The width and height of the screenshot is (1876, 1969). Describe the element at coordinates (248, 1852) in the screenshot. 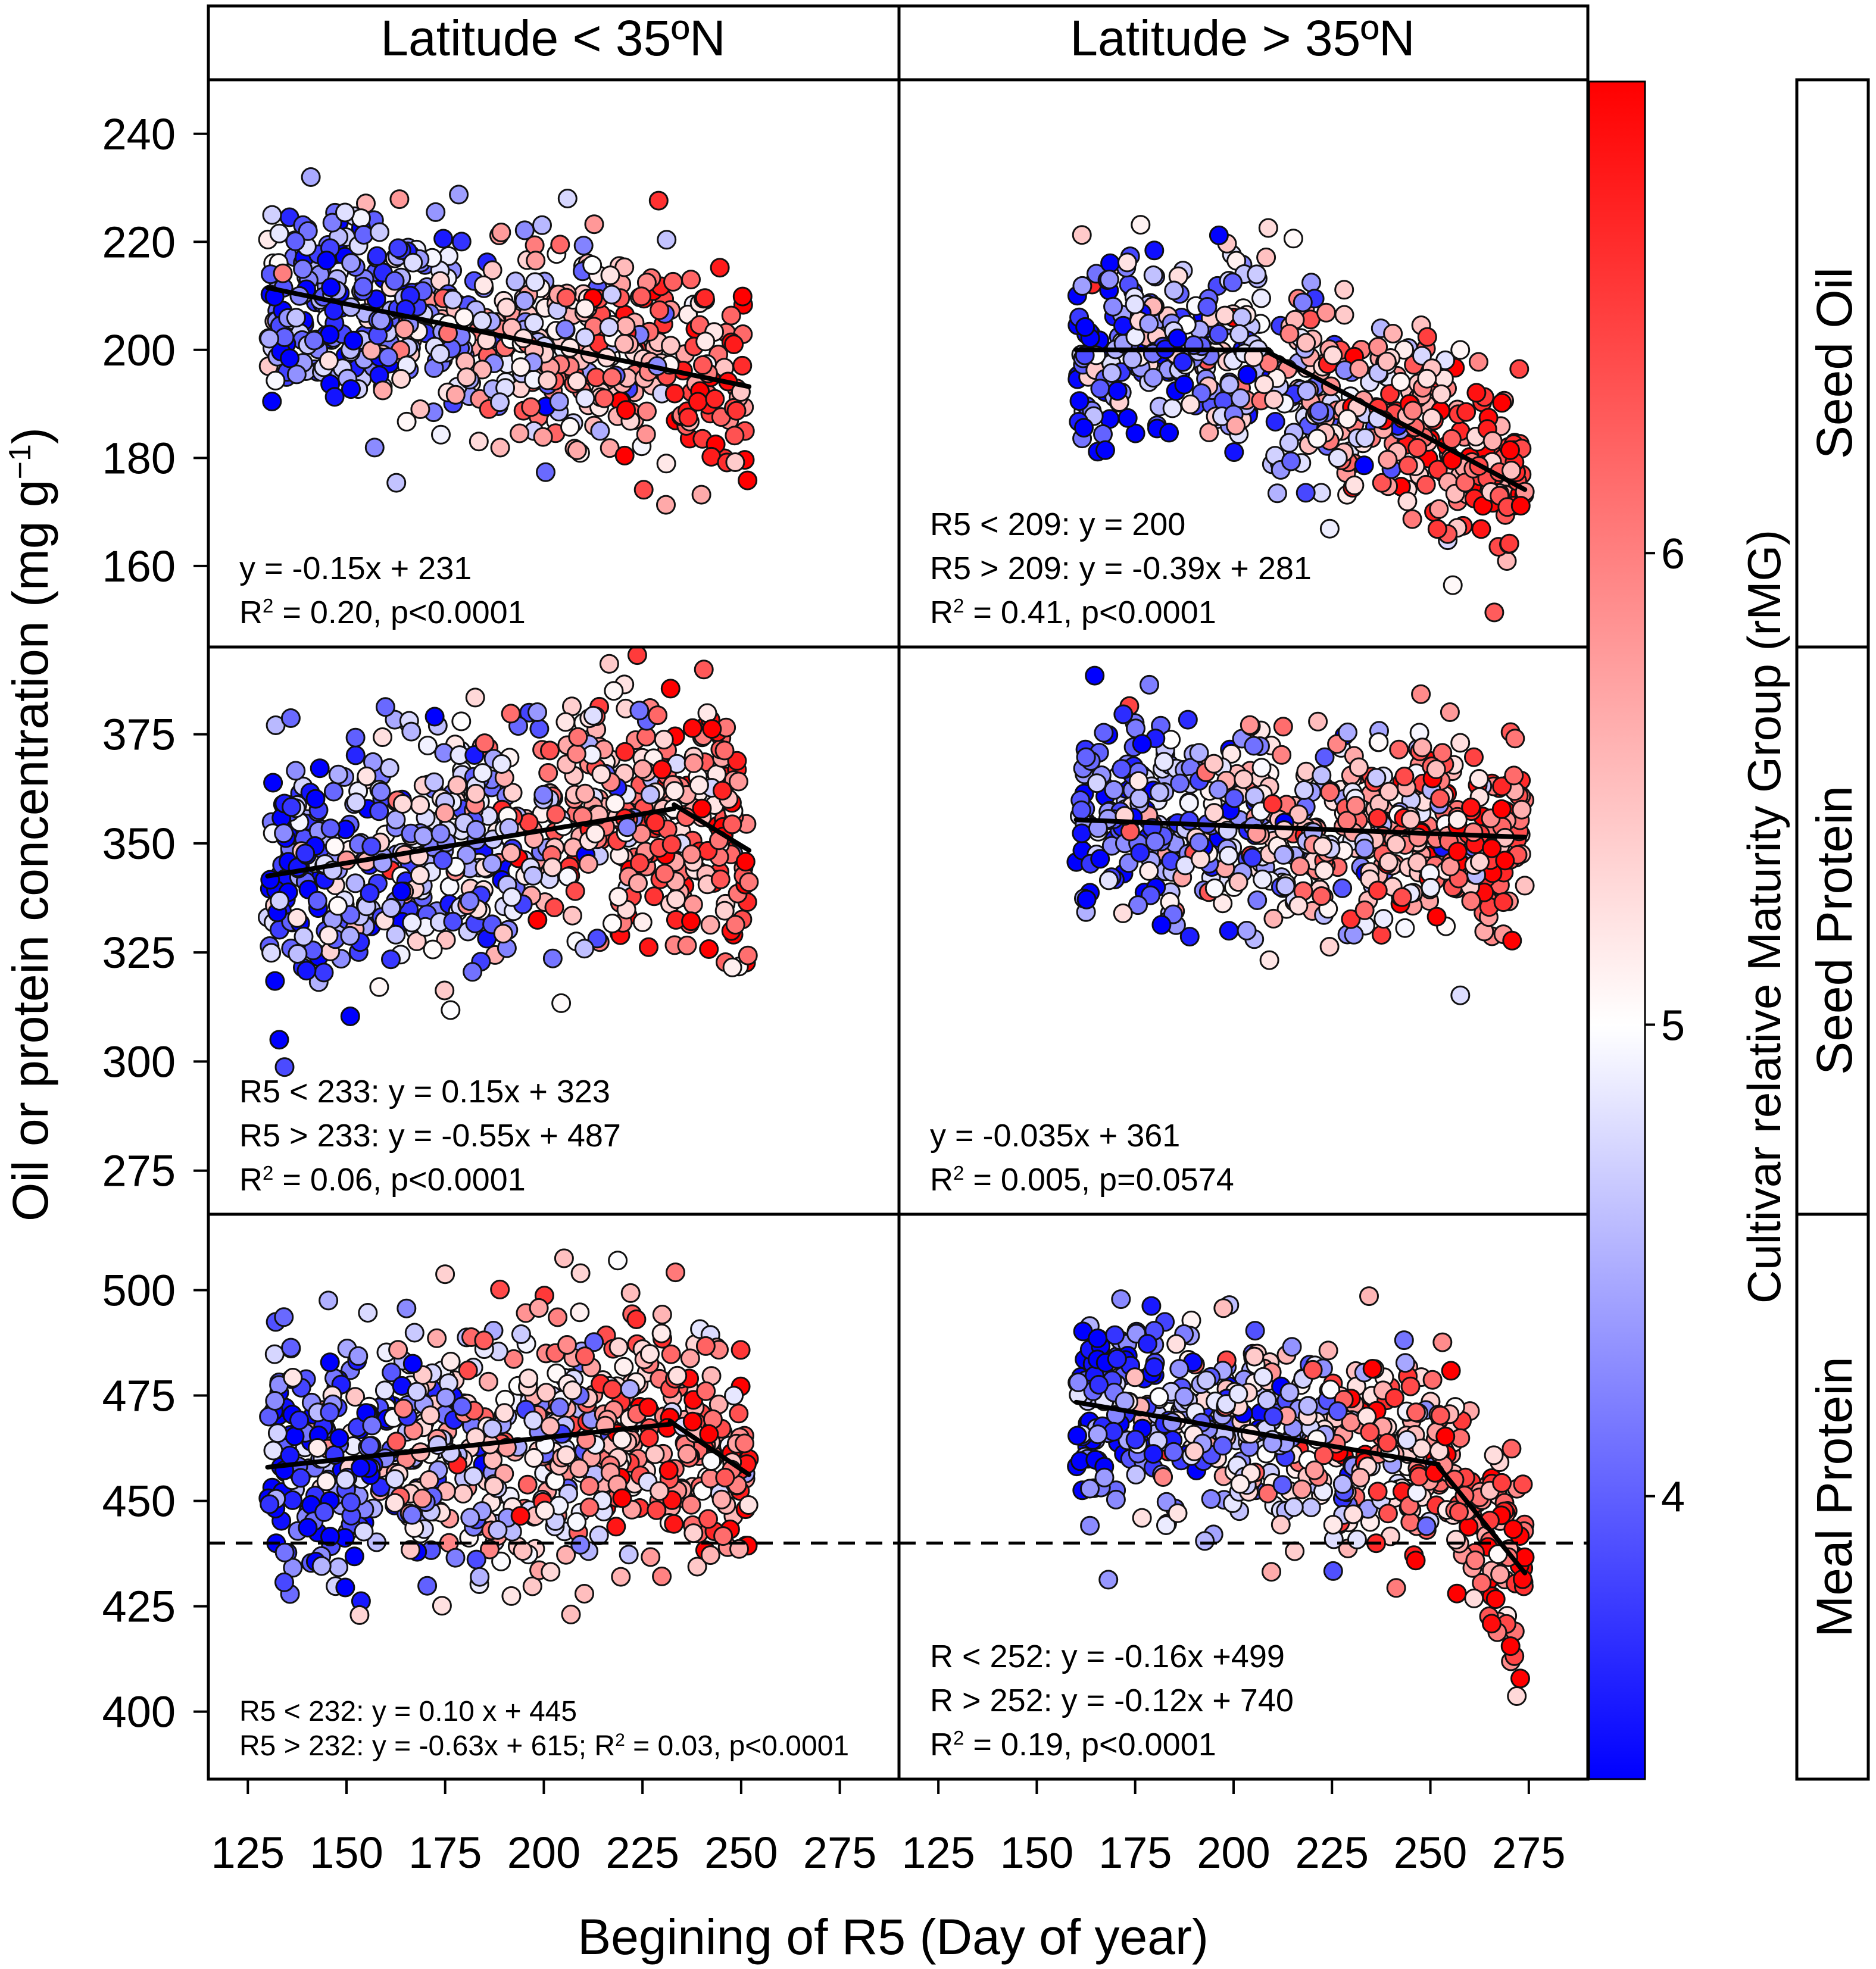

I see `x-tick-label: 125` at that location.